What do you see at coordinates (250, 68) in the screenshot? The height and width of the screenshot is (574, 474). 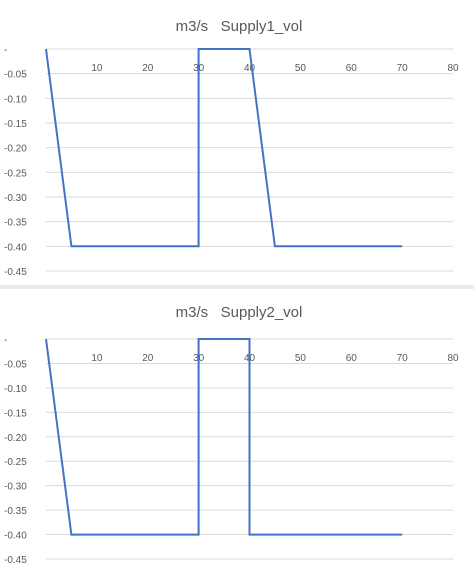 I see `x-tick-label: 40` at bounding box center [250, 68].